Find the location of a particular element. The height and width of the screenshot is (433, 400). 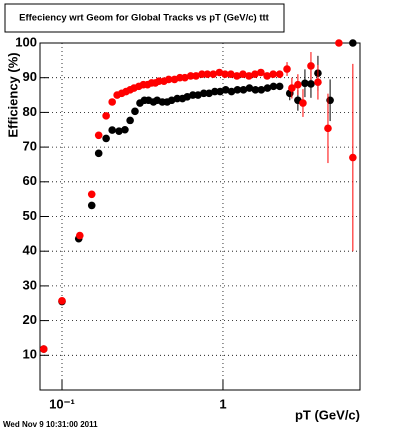

y-tick-label: 30 is located at coordinates (30, 284).